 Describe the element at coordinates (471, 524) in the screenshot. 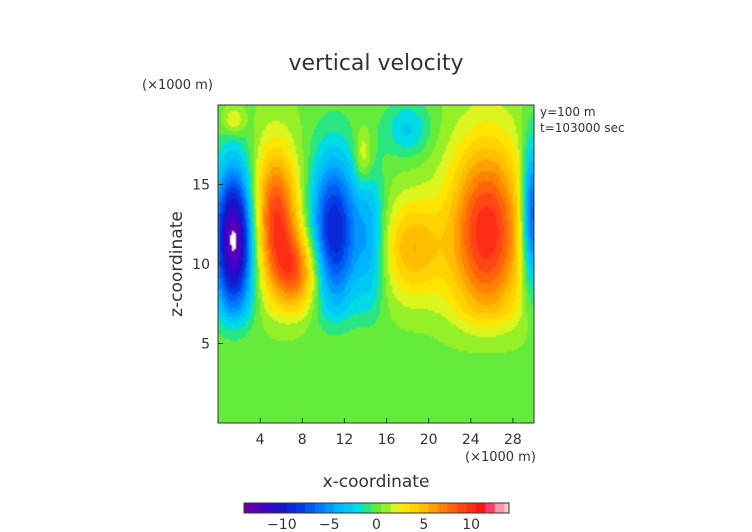

I see `colorbar-tick-label: 10` at that location.